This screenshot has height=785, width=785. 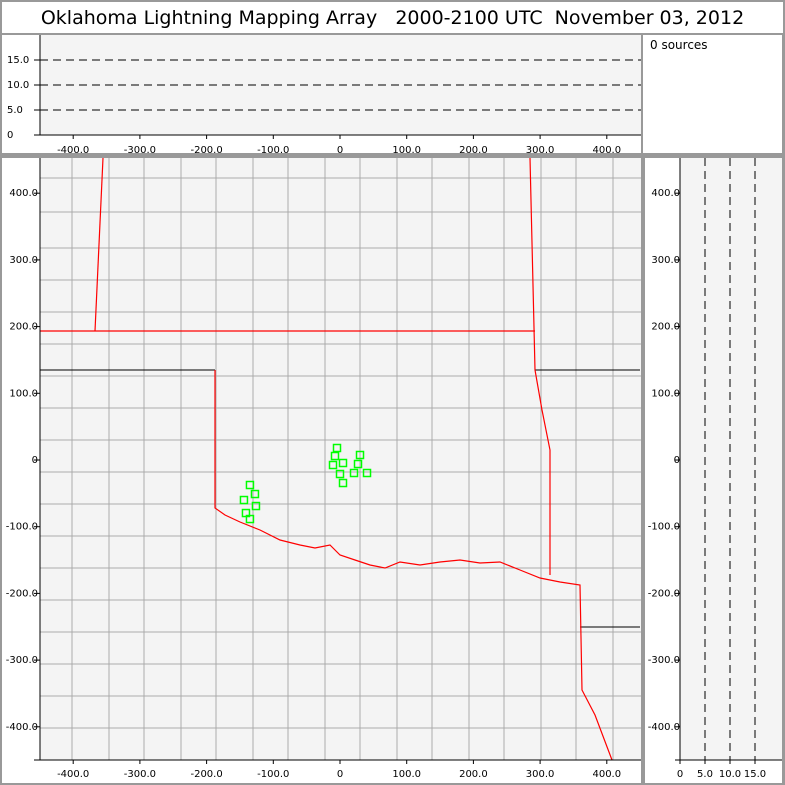 What do you see at coordinates (15, 110) in the screenshot?
I see `y-tick-label: 5.0` at bounding box center [15, 110].